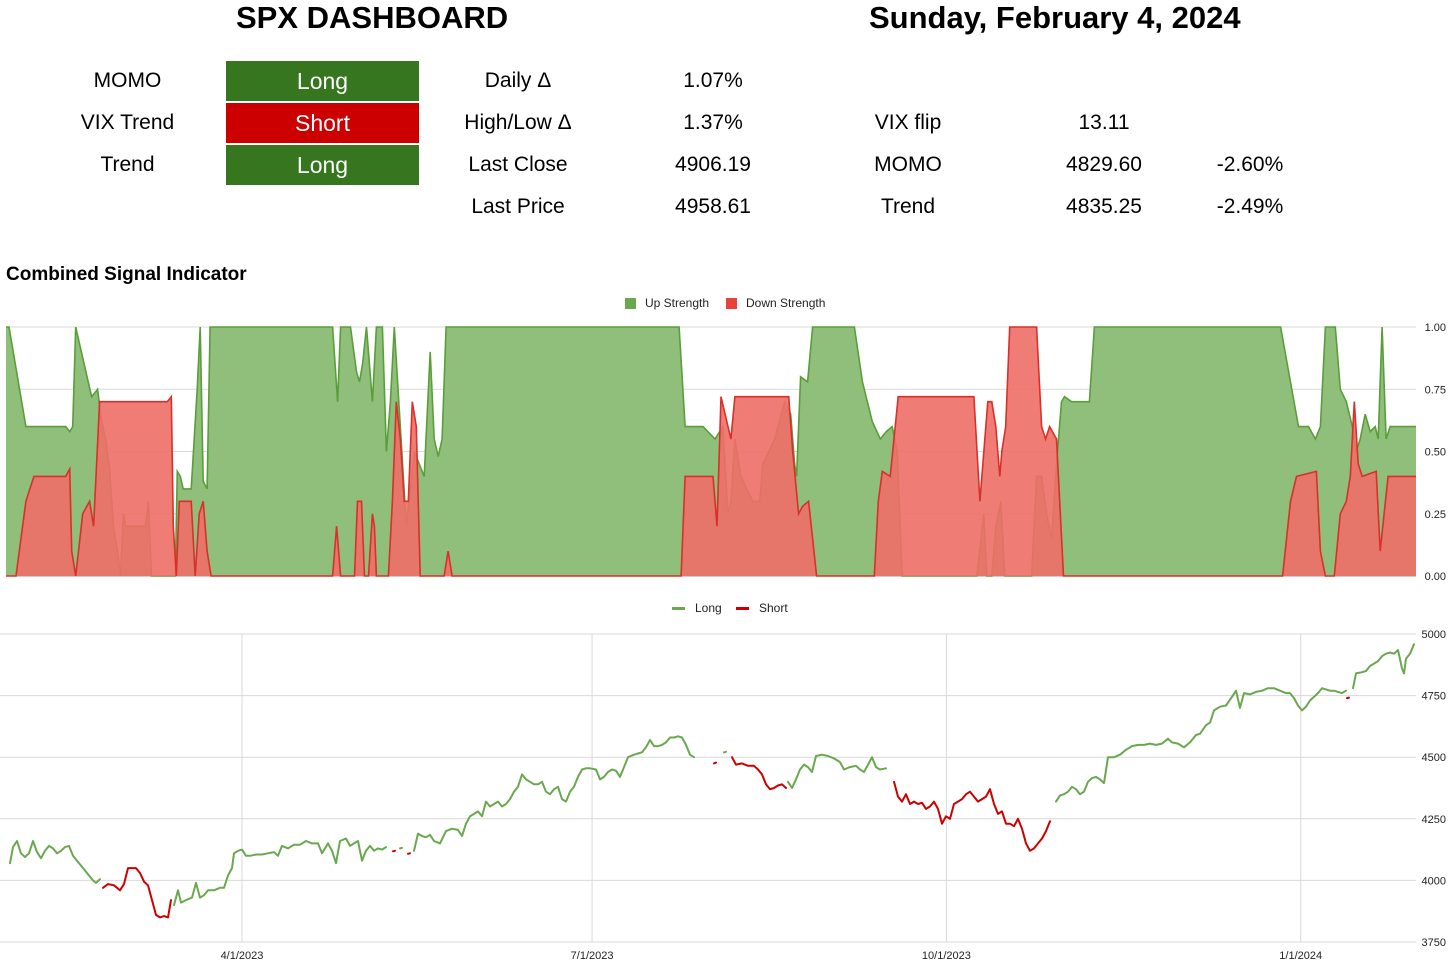 The height and width of the screenshot is (972, 1456). What do you see at coordinates (1104, 122) in the screenshot?
I see `level-value-vix-flip: 13.11` at bounding box center [1104, 122].